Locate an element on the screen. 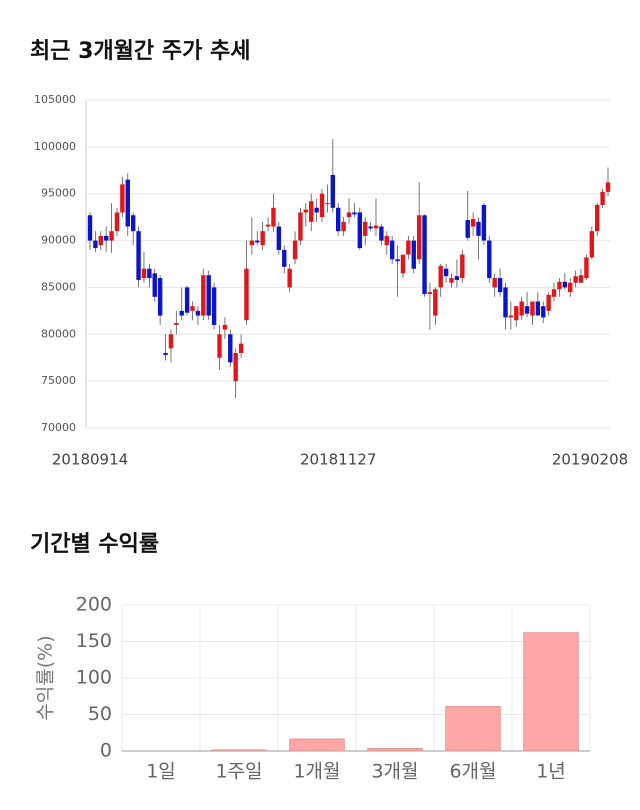 Image resolution: width=640 pixels, height=810 pixels. x-tick-label: 20181127 is located at coordinates (338, 460).